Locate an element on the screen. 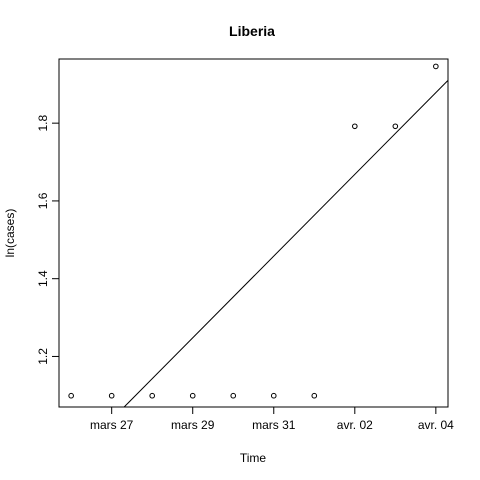 The height and width of the screenshot is (480, 480). x-axis: mars 27 mars 29 mars 31 avr. 02 avr. 04 is located at coordinates (272, 419).